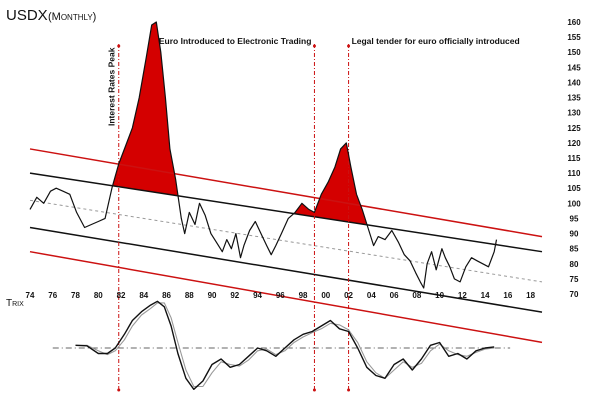  What do you see at coordinates (462, 295) in the screenshot?
I see `x-tick-label: 12` at bounding box center [462, 295].